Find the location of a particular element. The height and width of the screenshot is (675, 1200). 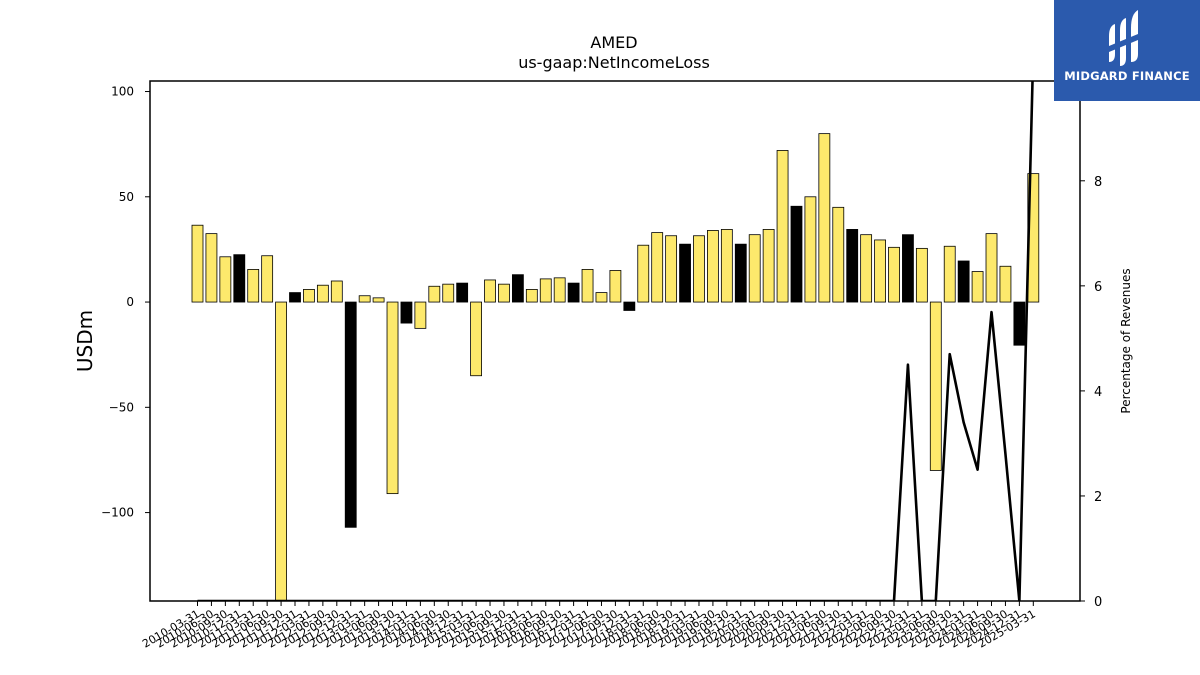

y2-ticks-group: 0 2 4 6 8 is located at coordinates (1091, 392).